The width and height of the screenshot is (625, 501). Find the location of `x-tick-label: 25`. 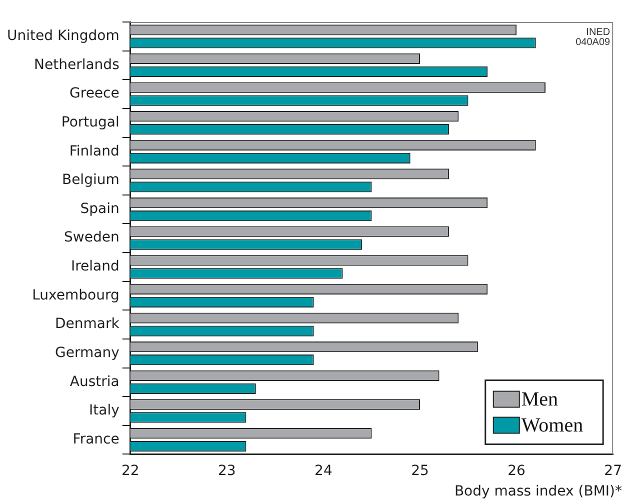

x-tick-label: 25 is located at coordinates (420, 471).